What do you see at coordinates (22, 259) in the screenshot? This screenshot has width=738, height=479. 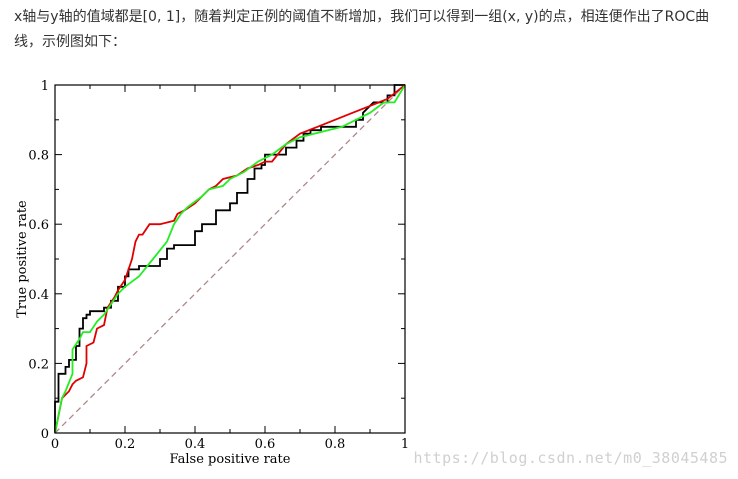 I see `y-axis-label: True positive rate` at bounding box center [22, 259].